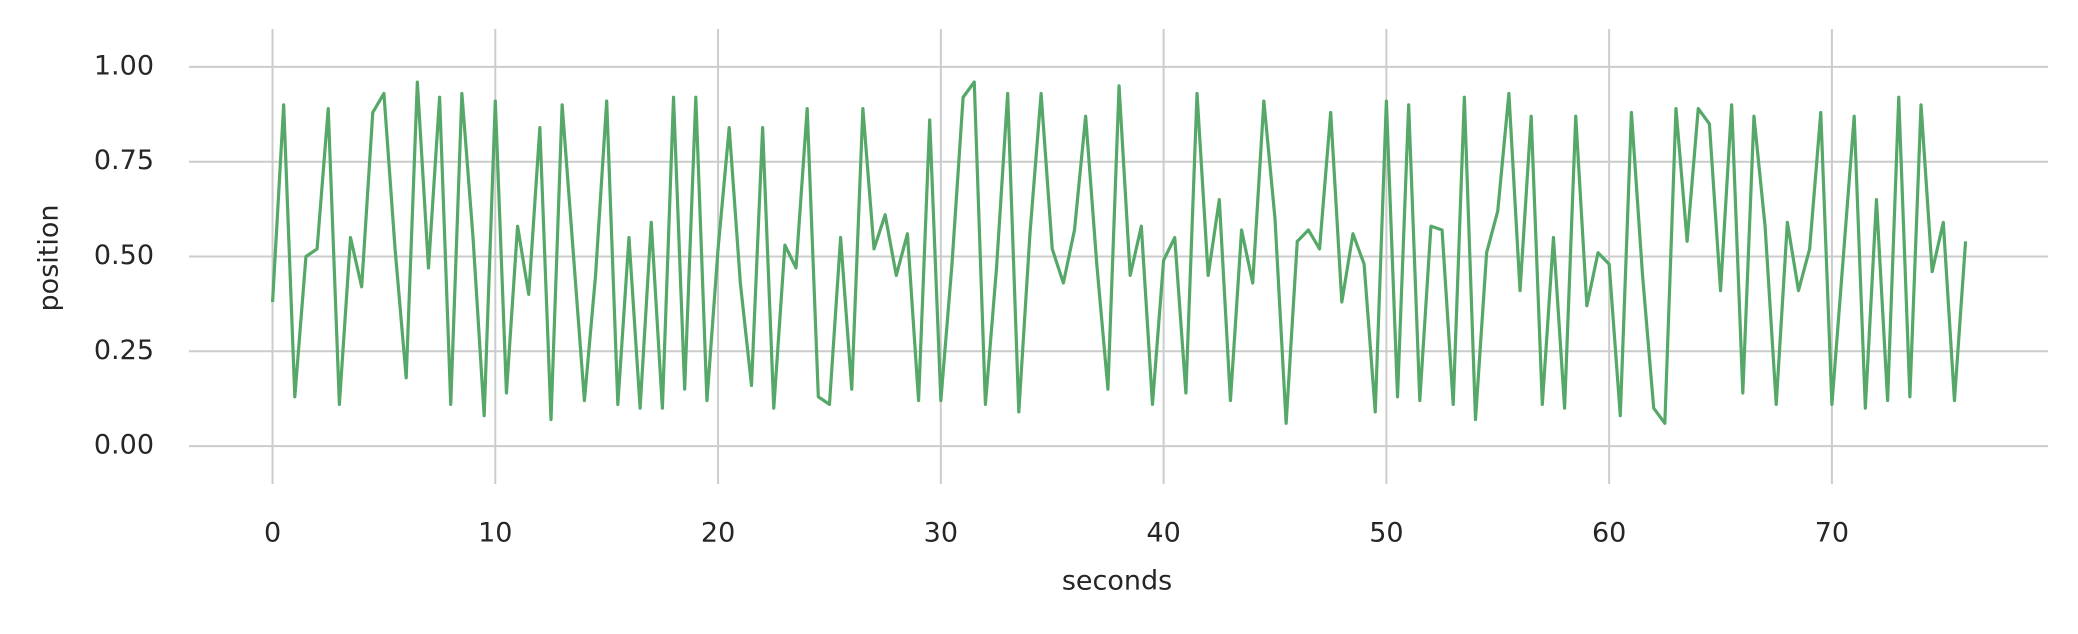 Image resolution: width=2078 pixels, height=634 pixels. What do you see at coordinates (124, 255) in the screenshot?
I see `y-tick-label: 0.50` at bounding box center [124, 255].